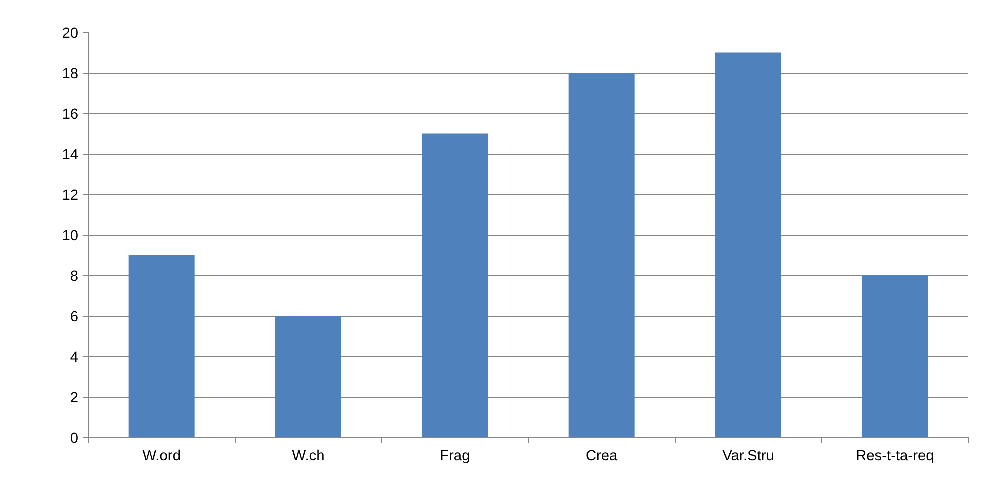 The height and width of the screenshot is (497, 982). I want to click on x-tick-label: Frag, so click(455, 456).